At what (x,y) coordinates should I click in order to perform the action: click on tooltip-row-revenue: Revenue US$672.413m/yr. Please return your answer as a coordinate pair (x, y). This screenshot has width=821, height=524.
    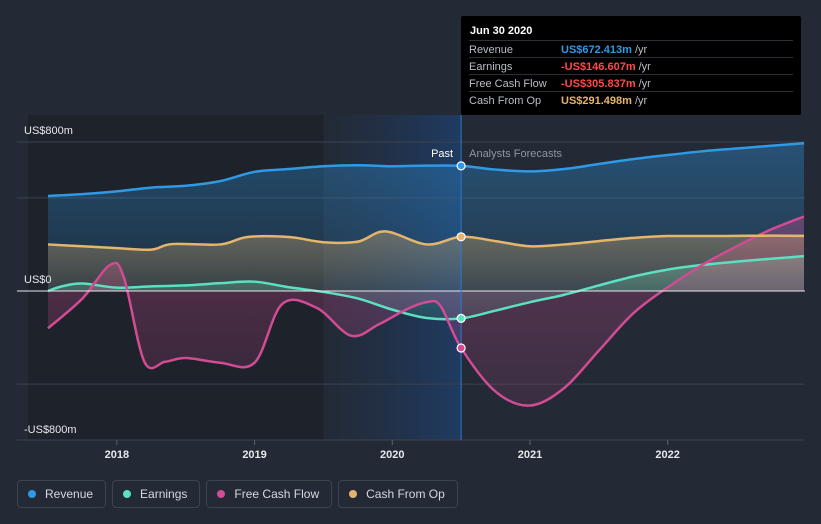
    Looking at the image, I should click on (631, 49).